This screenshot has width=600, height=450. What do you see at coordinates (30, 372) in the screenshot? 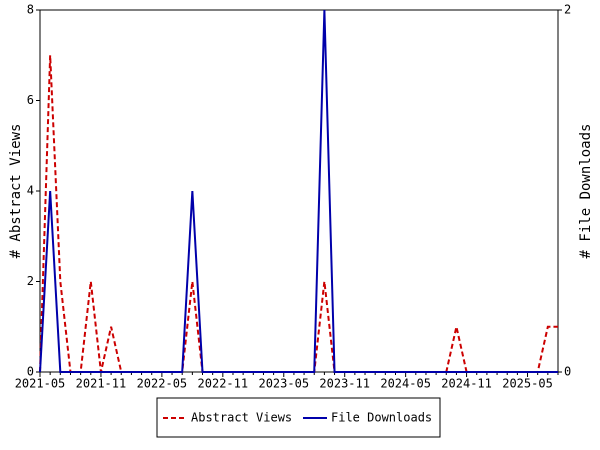
I see `y-tick-label: 0` at bounding box center [30, 372].